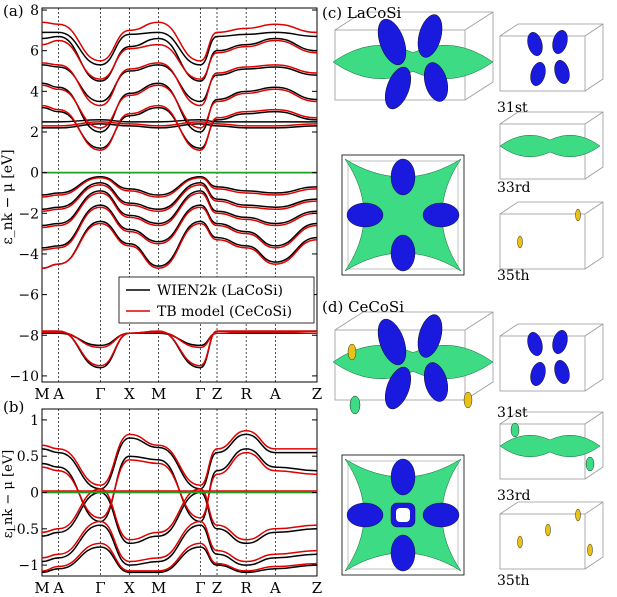 This screenshot has width=617, height=597. What do you see at coordinates (28, 457) in the screenshot?
I see `y-tick-label: 0.5` at bounding box center [28, 457].